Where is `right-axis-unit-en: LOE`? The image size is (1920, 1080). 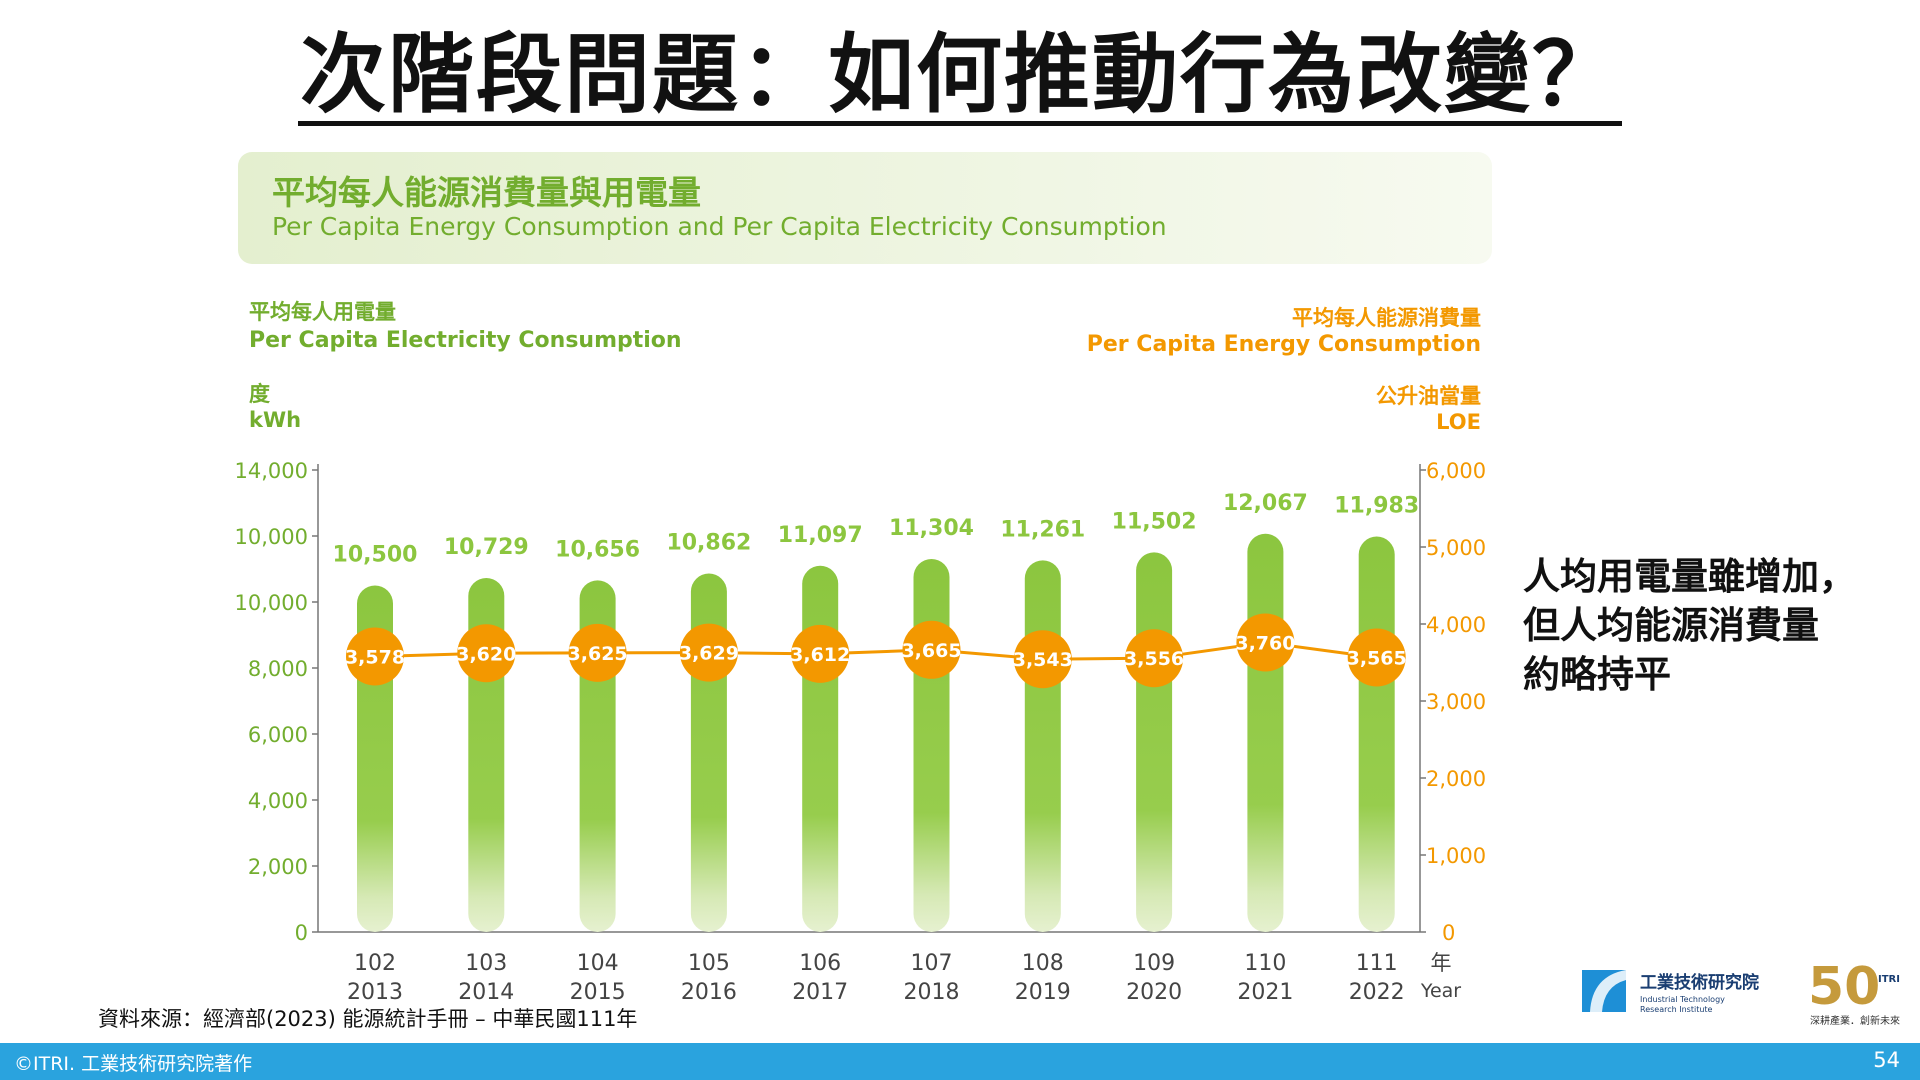
right-axis-unit-en: LOE is located at coordinates (1458, 422).